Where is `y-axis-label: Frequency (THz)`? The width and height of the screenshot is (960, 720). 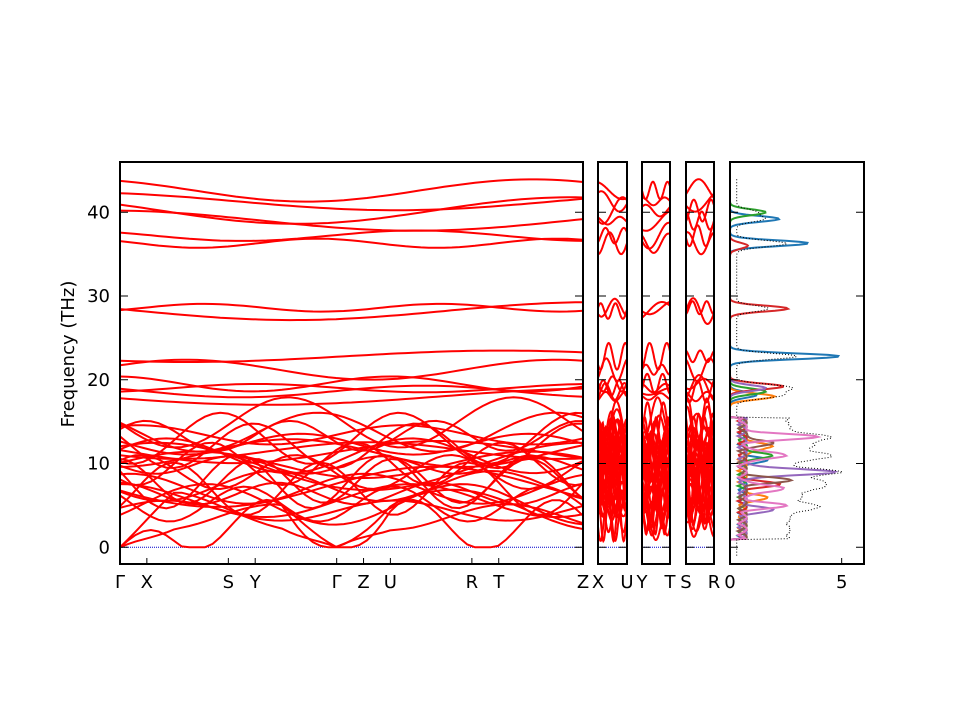 y-axis-label: Frequency (THz) is located at coordinates (68, 354).